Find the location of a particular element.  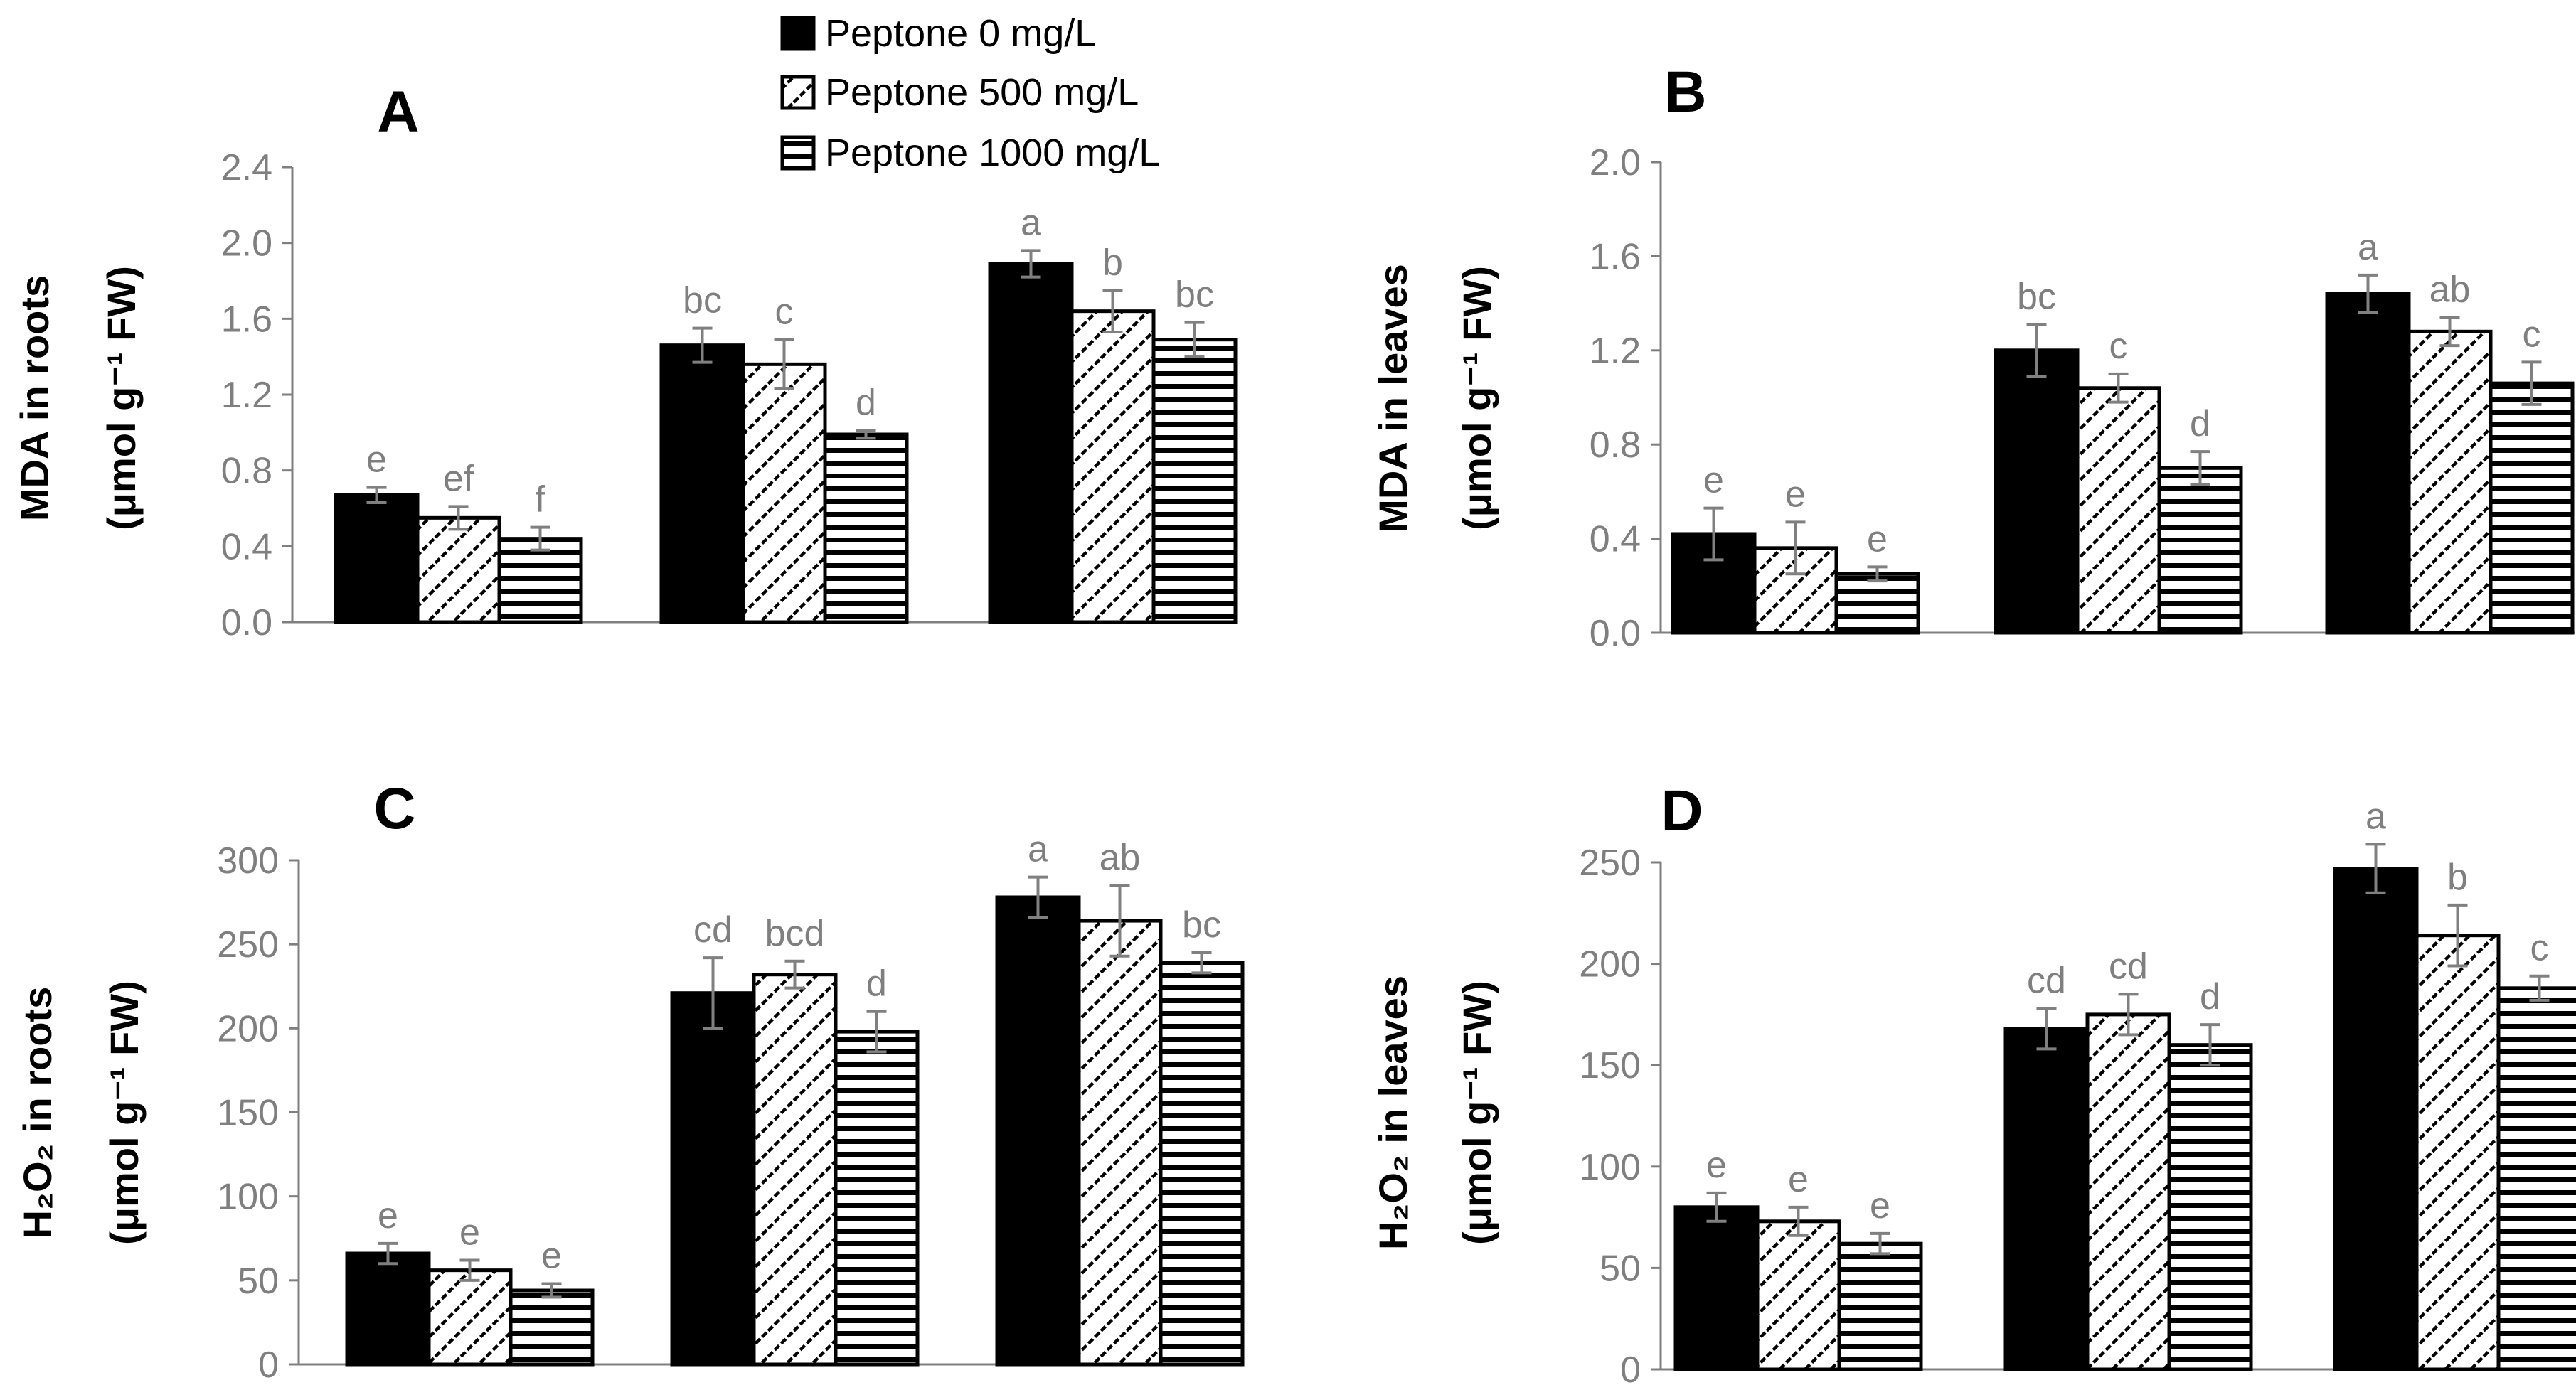

significance-letter: b is located at coordinates (1112, 262).